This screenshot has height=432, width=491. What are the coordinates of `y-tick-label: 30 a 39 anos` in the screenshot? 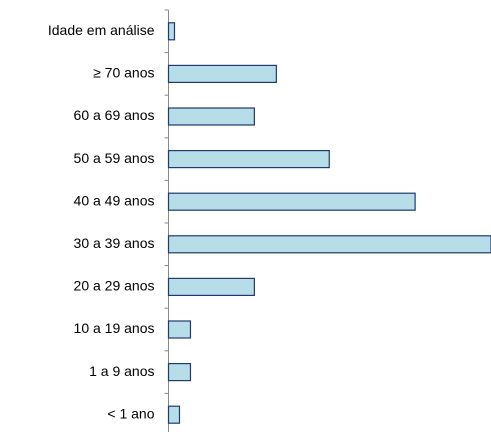 It's located at (114, 243).